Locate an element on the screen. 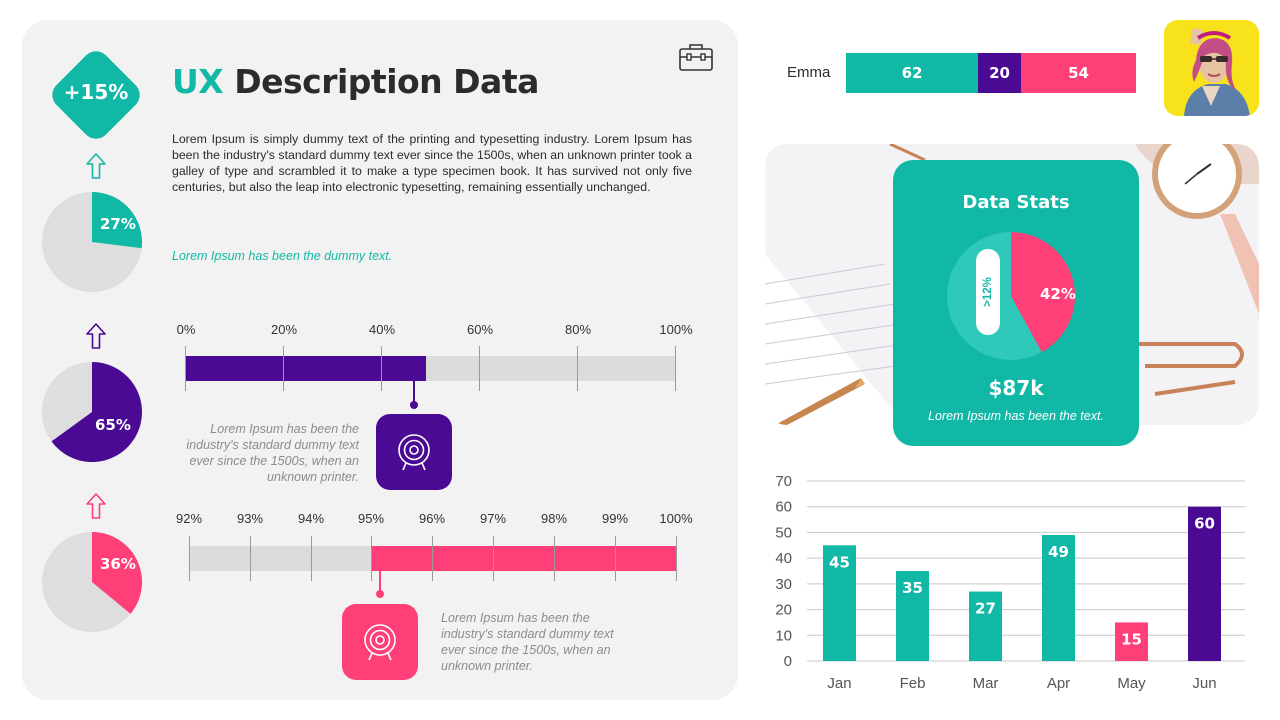  tick-label: 60% is located at coordinates (480, 329).